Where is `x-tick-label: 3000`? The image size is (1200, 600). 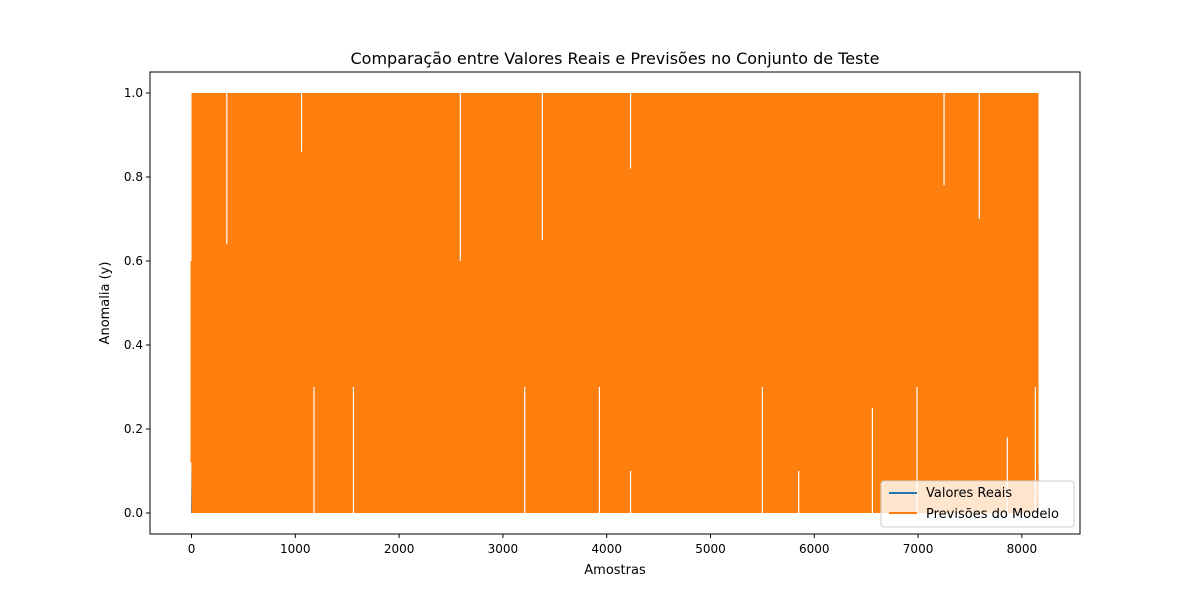 x-tick-label: 3000 is located at coordinates (503, 549).